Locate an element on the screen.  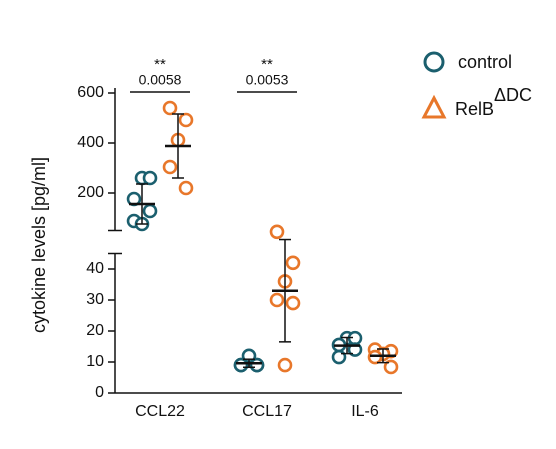
y-tick-label: 40 is located at coordinates (95, 268).